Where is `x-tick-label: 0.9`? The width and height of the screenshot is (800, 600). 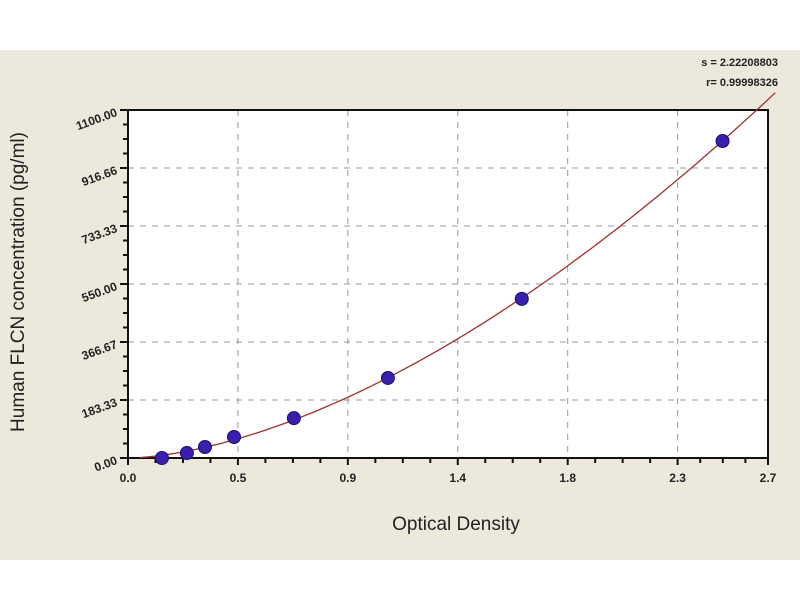 x-tick-label: 0.9 is located at coordinates (348, 478).